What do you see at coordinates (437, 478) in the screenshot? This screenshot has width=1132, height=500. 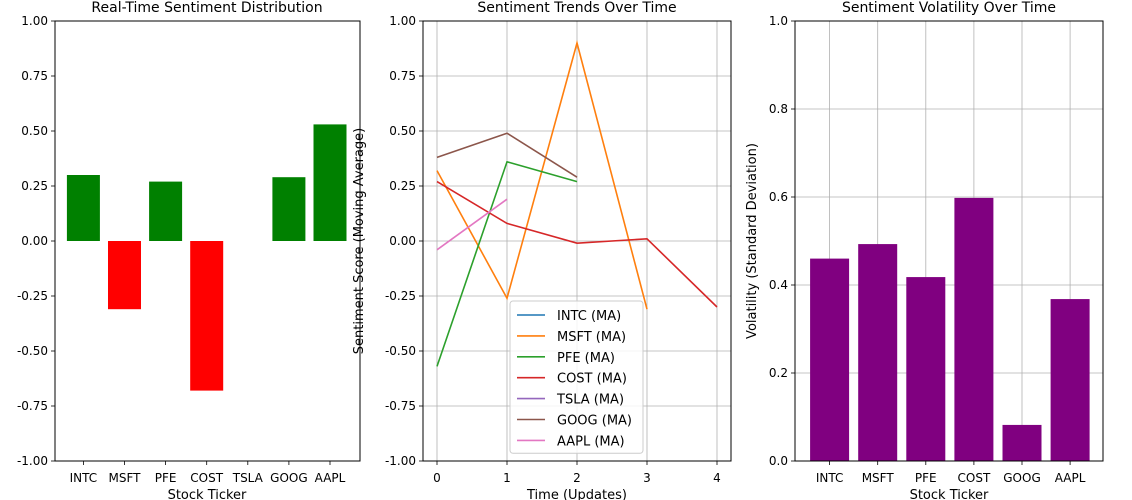 I see `x-tick-label: 0` at bounding box center [437, 478].